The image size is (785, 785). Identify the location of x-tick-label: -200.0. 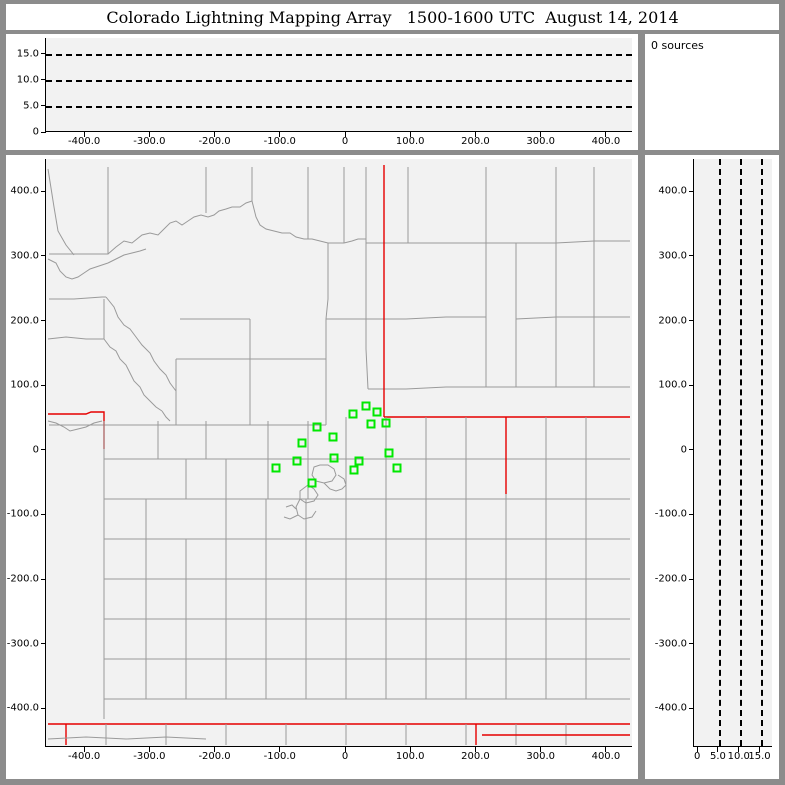
(214, 141).